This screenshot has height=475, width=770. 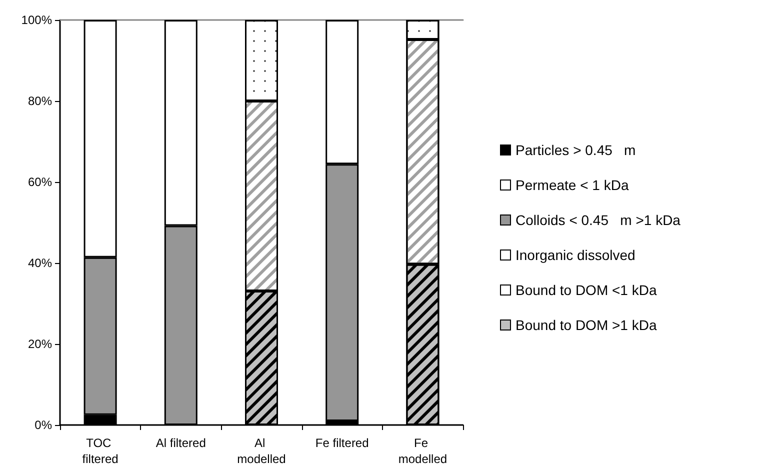 I want to click on y-tick-label: 20%, so click(x=40, y=344).